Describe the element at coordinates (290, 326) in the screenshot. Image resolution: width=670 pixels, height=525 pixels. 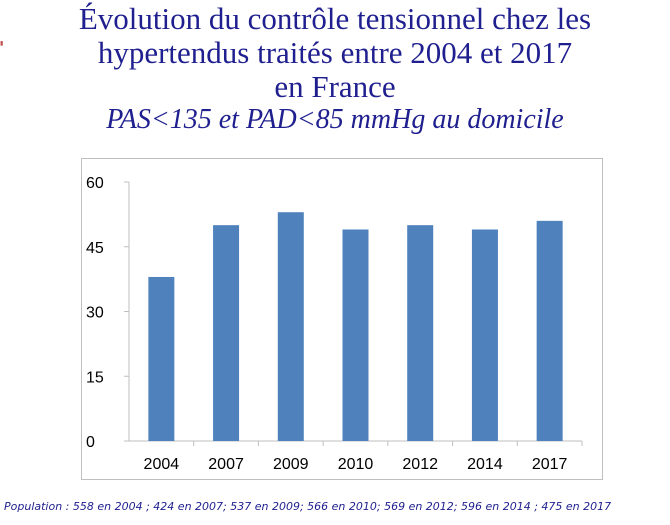
I see `bar-2009` at that location.